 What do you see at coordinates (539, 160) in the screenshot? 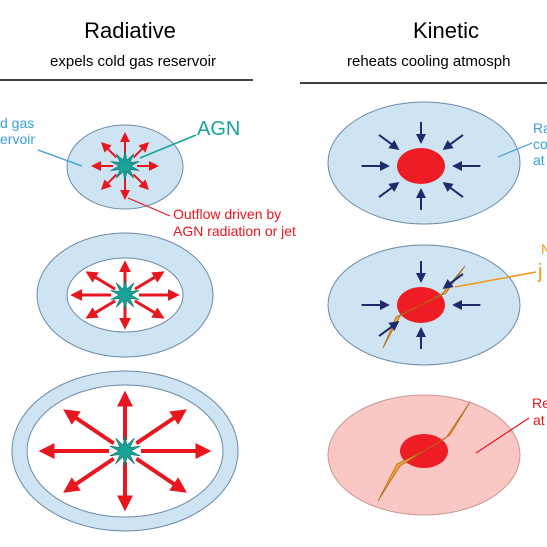
I see `atmosphere-label-line3: at` at bounding box center [539, 160].